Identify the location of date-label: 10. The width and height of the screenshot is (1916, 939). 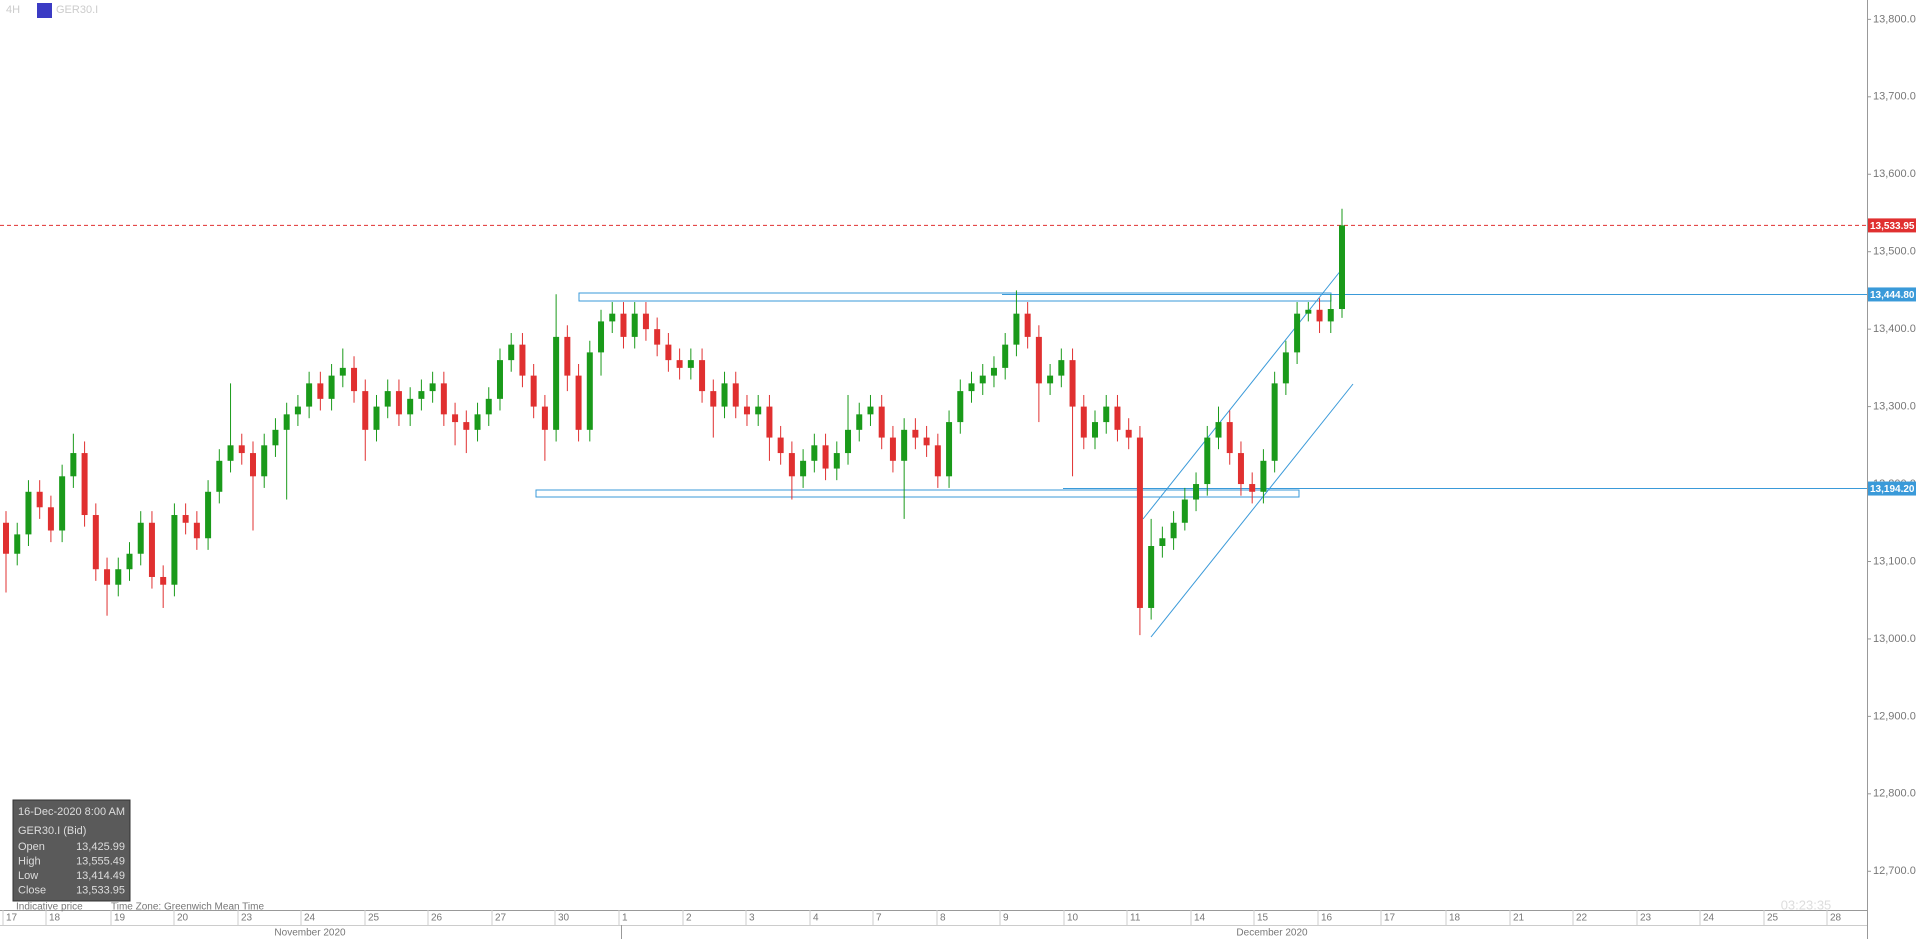
(1073, 918).